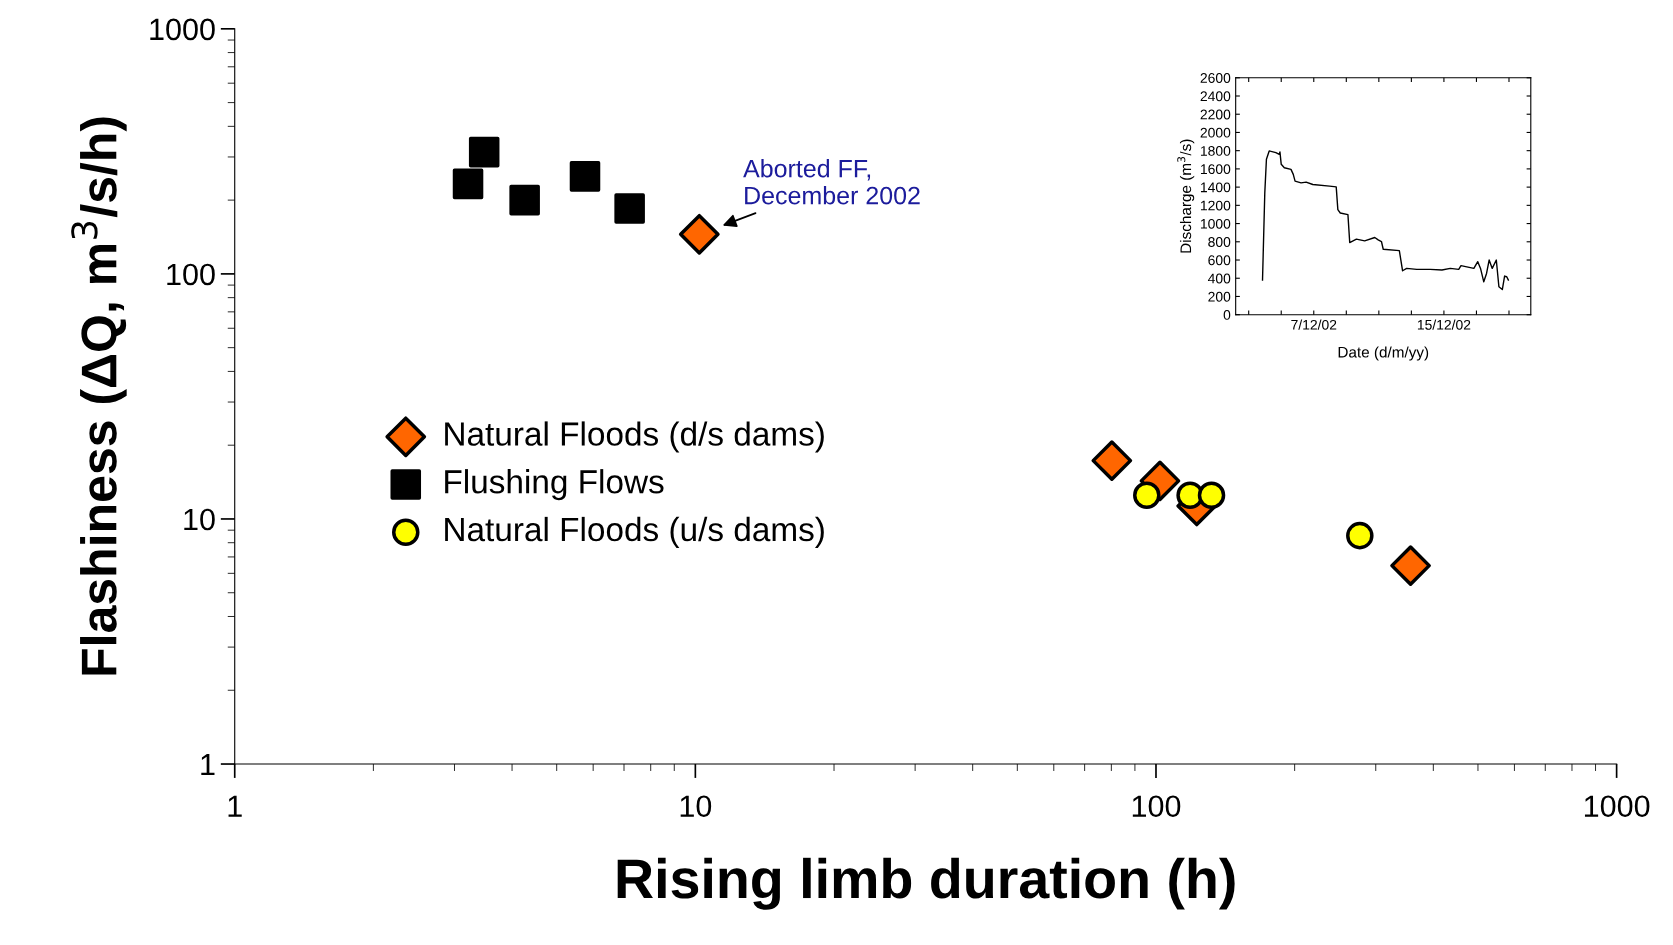 Image resolution: width=1673 pixels, height=945 pixels. Describe the element at coordinates (1215, 78) in the screenshot. I see `y-tick-label: 2600` at that location.